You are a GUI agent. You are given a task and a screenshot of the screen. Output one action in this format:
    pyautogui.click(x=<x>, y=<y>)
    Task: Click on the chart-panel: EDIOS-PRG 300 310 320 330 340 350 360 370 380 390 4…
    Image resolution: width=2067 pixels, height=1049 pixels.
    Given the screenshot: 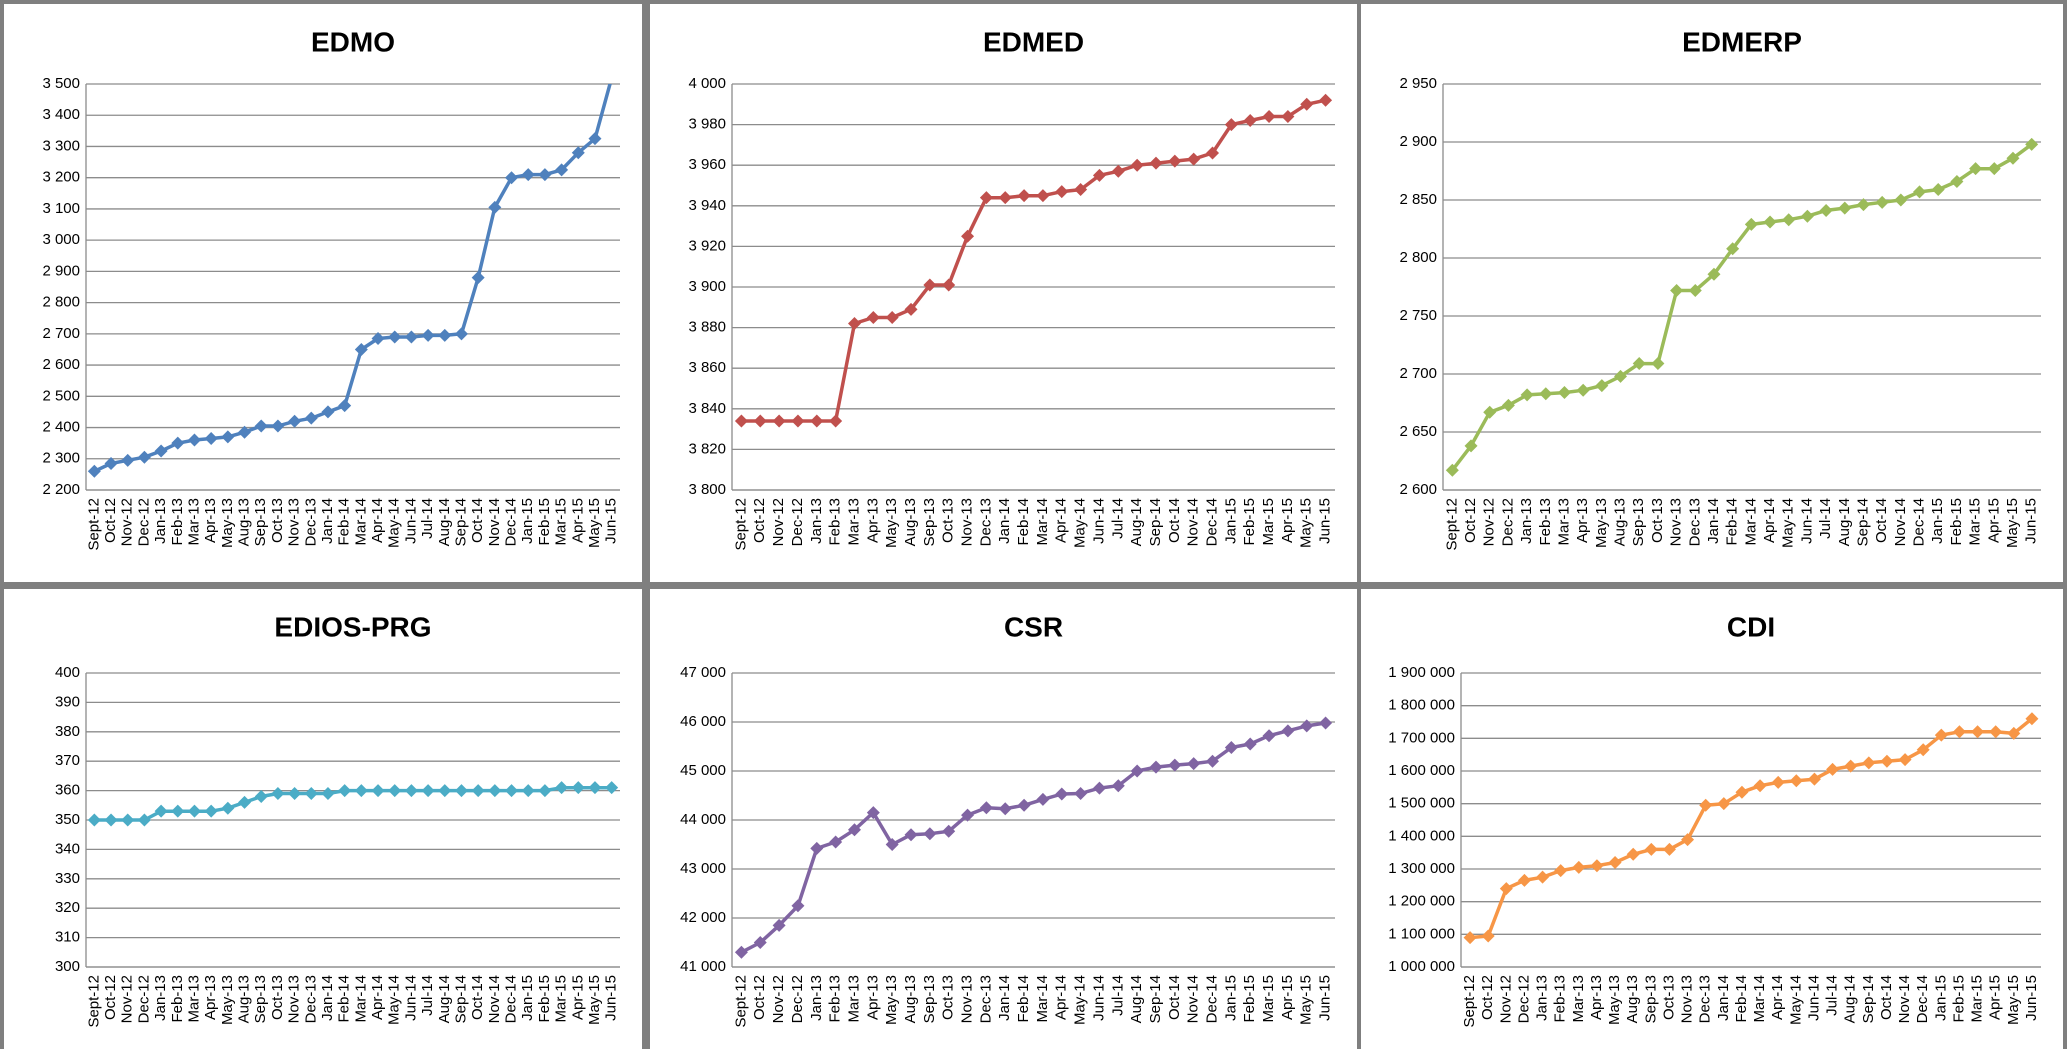 What is the action you would take?
    pyautogui.click(x=323, y=819)
    